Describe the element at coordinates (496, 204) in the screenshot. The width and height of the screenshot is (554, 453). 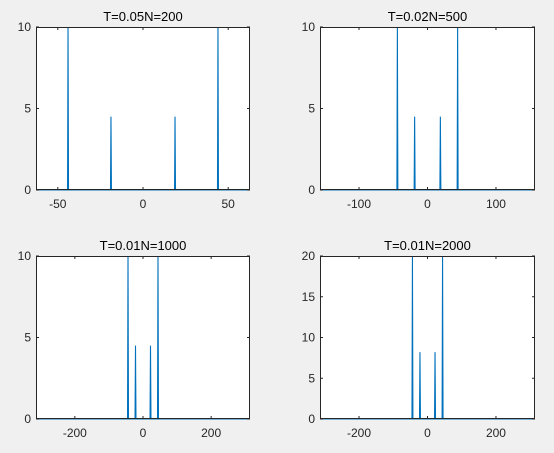
I see `x-tick-label: 100` at that location.